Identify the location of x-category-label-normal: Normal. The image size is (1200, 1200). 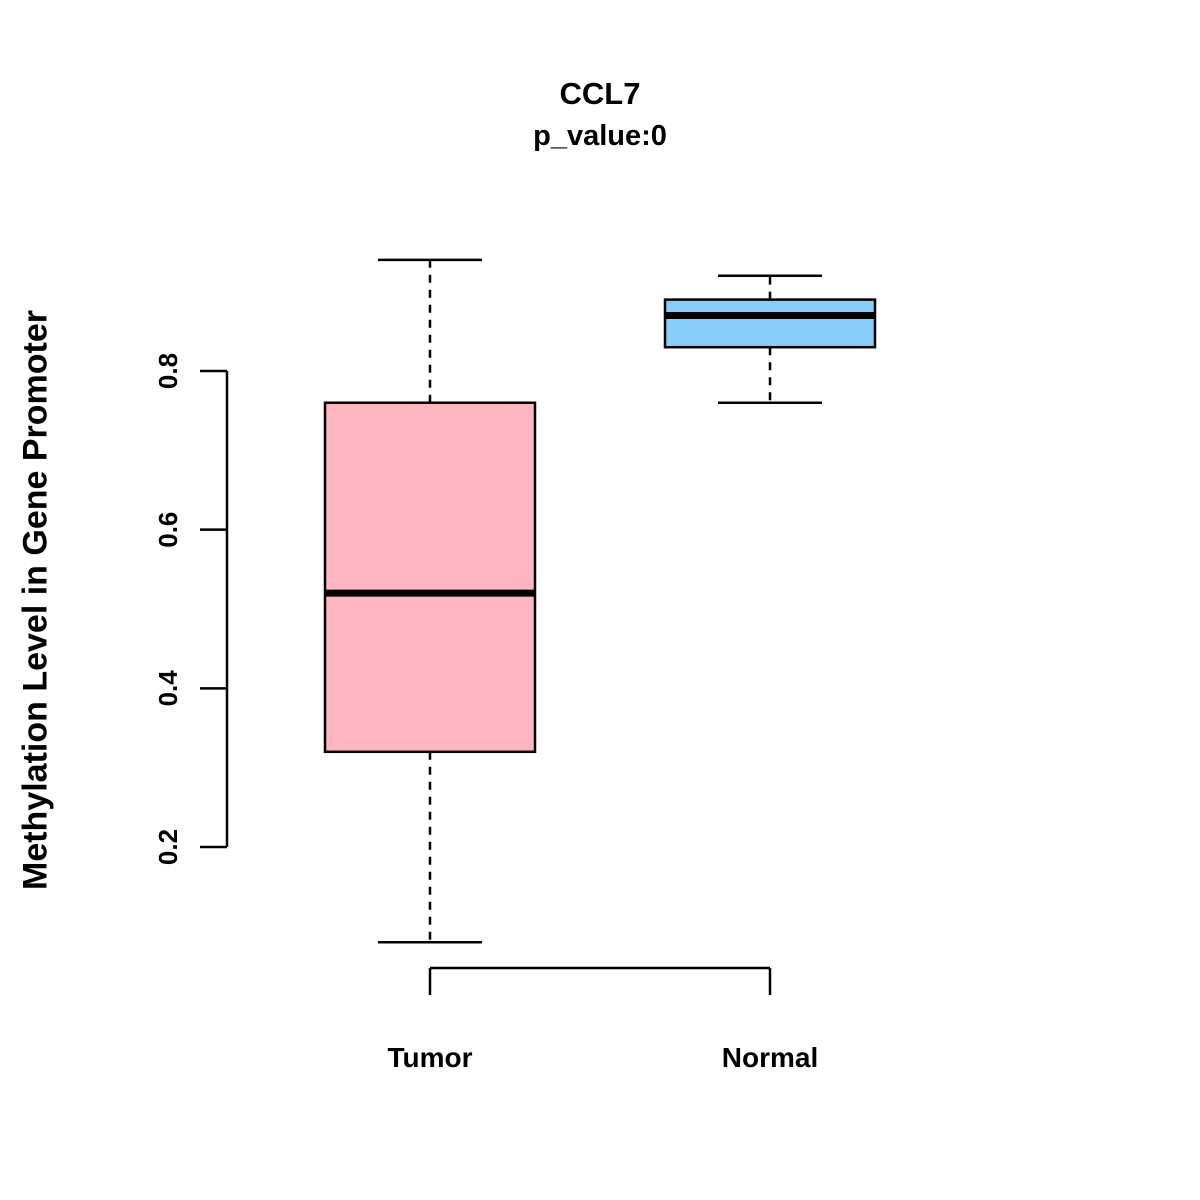
(770, 1057).